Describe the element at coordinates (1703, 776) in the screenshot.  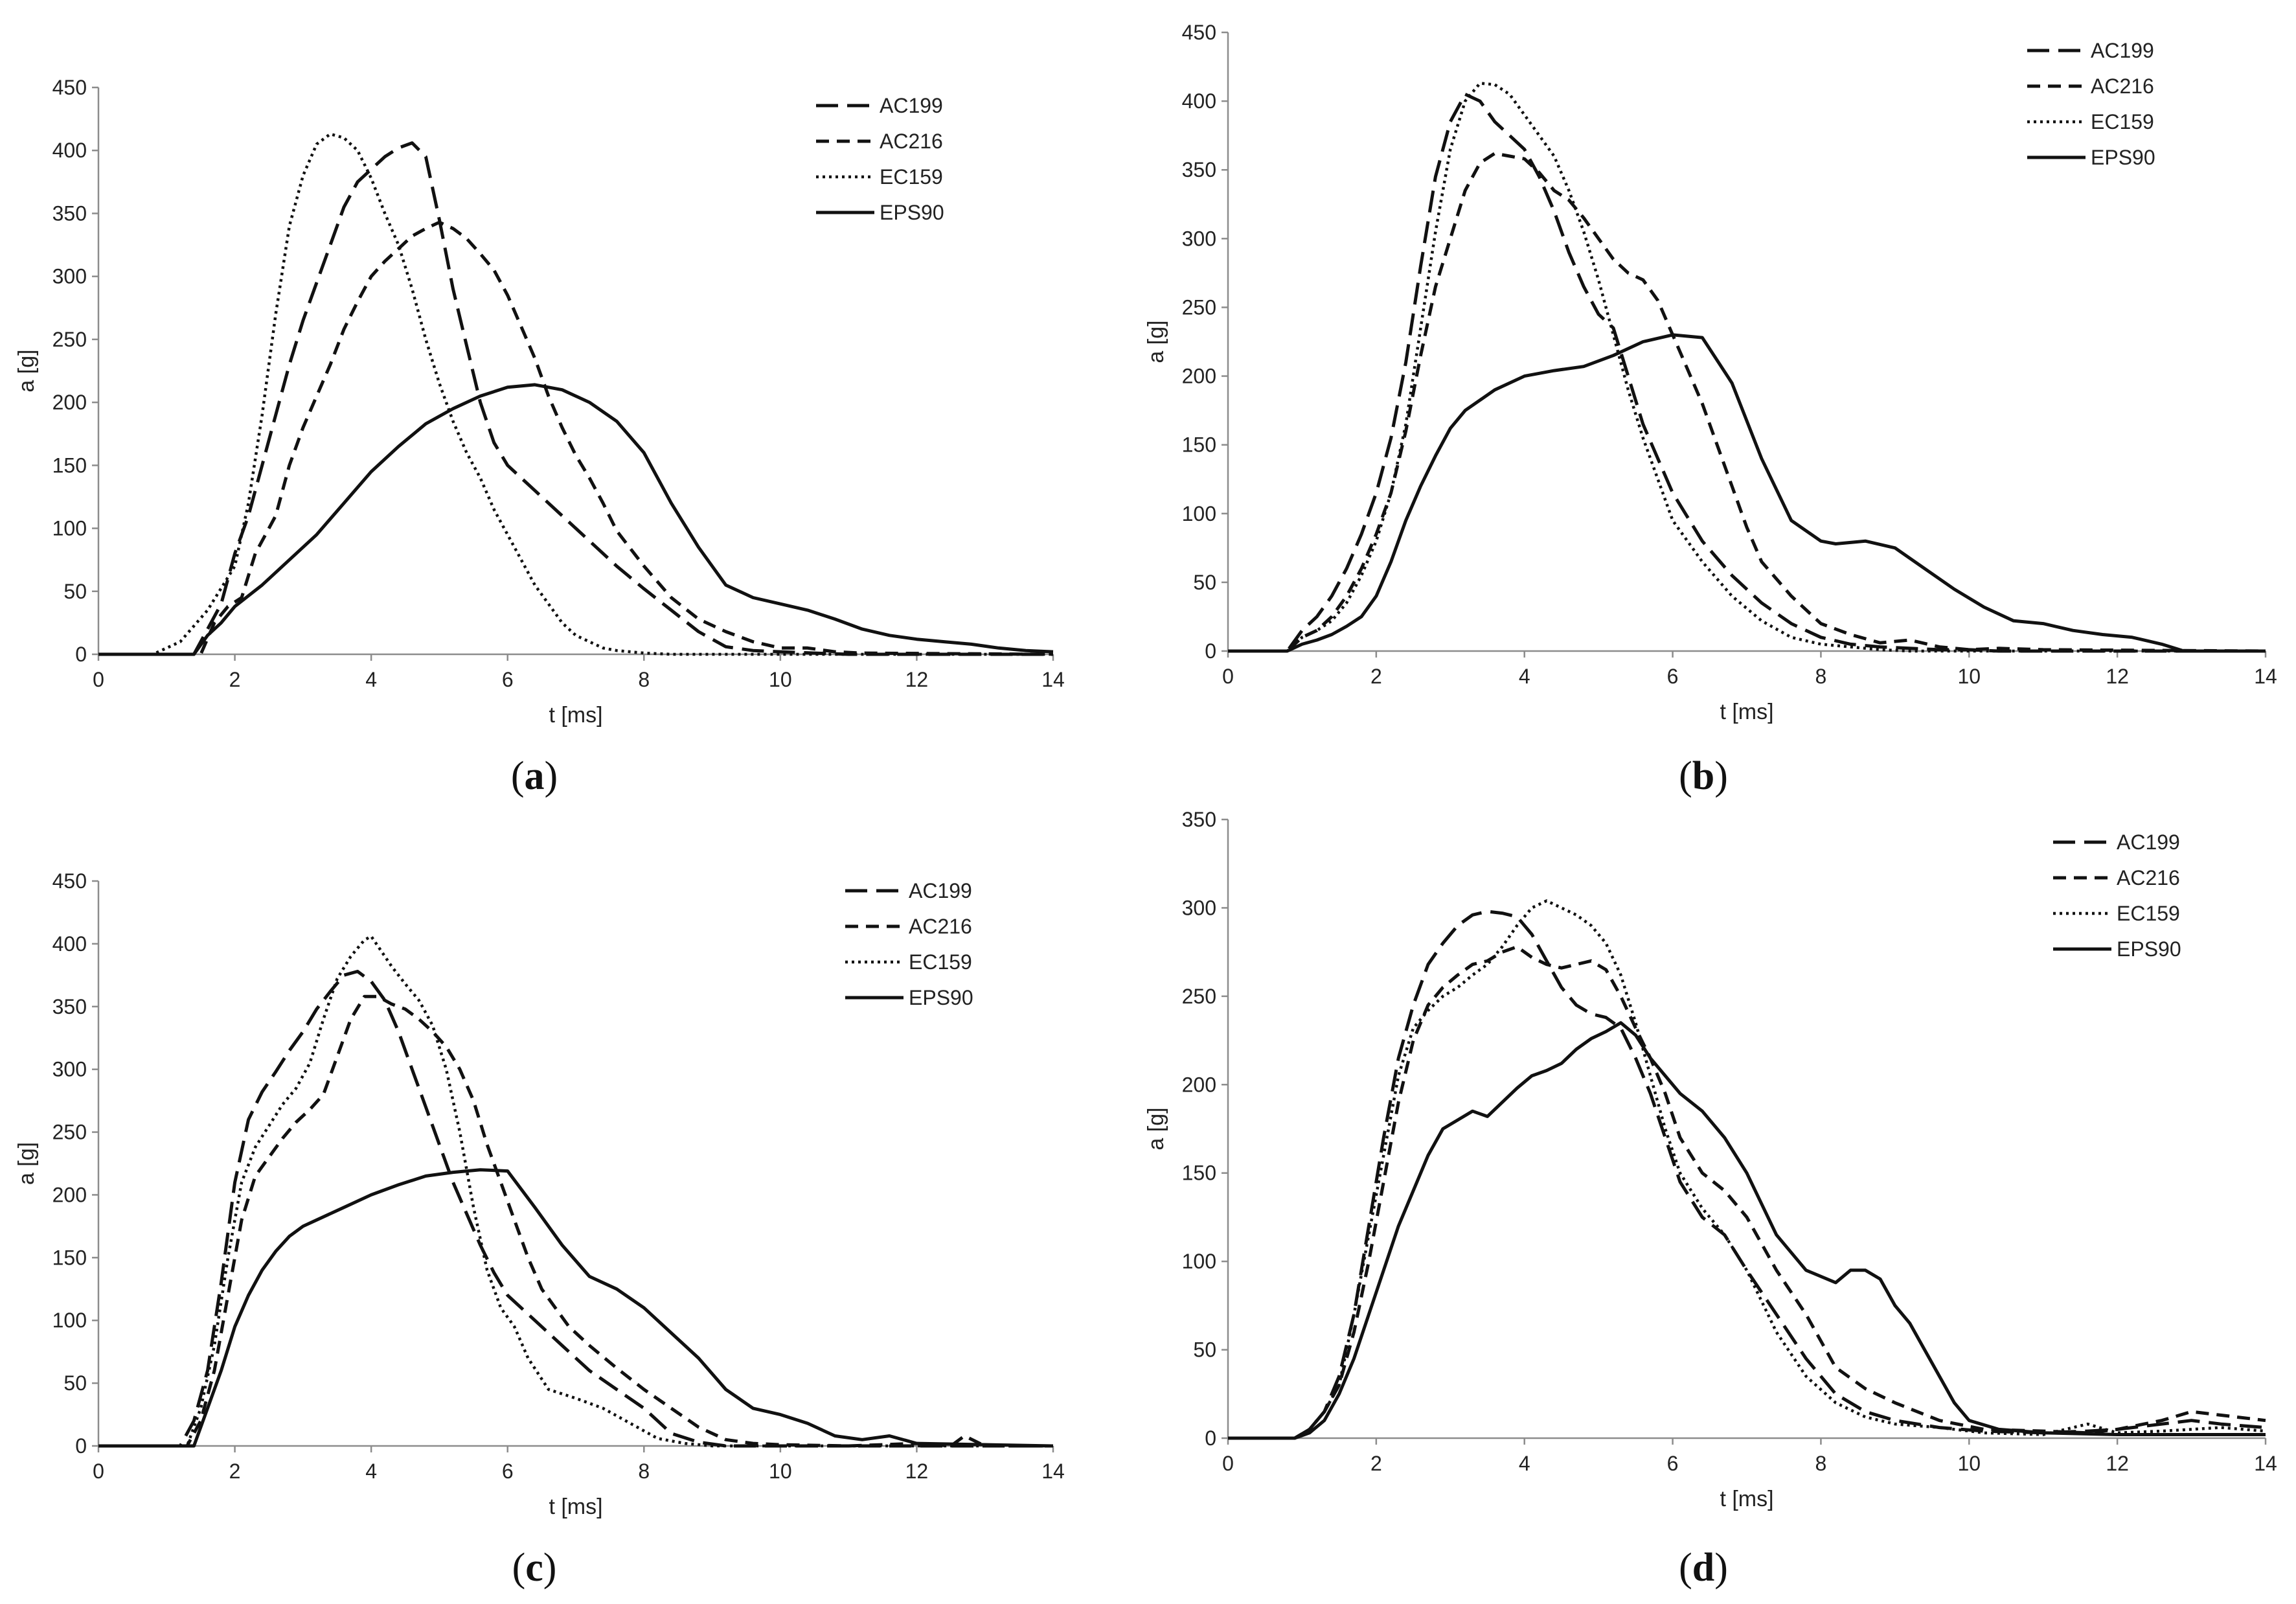
I see `panel-label: (b)` at that location.